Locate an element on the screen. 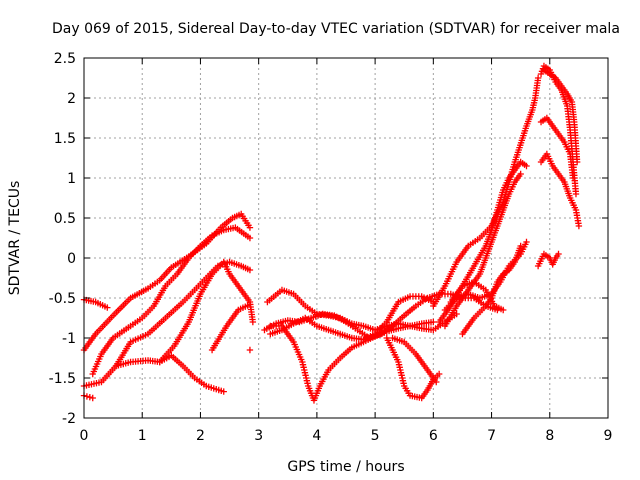 This screenshot has width=640, height=480. y-tick-label: 2 is located at coordinates (71, 99).